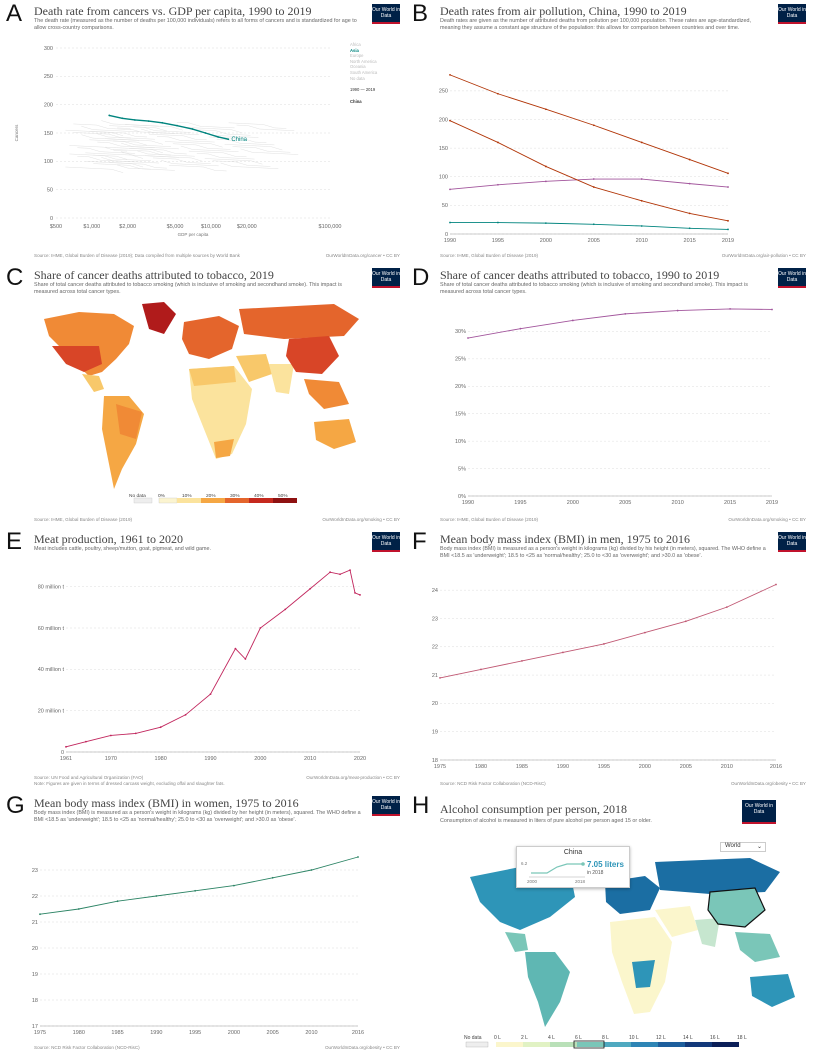 This screenshot has height=1058, width=816. Describe the element at coordinates (363, 61) in the screenshot. I see `legend-item: North America` at that location.